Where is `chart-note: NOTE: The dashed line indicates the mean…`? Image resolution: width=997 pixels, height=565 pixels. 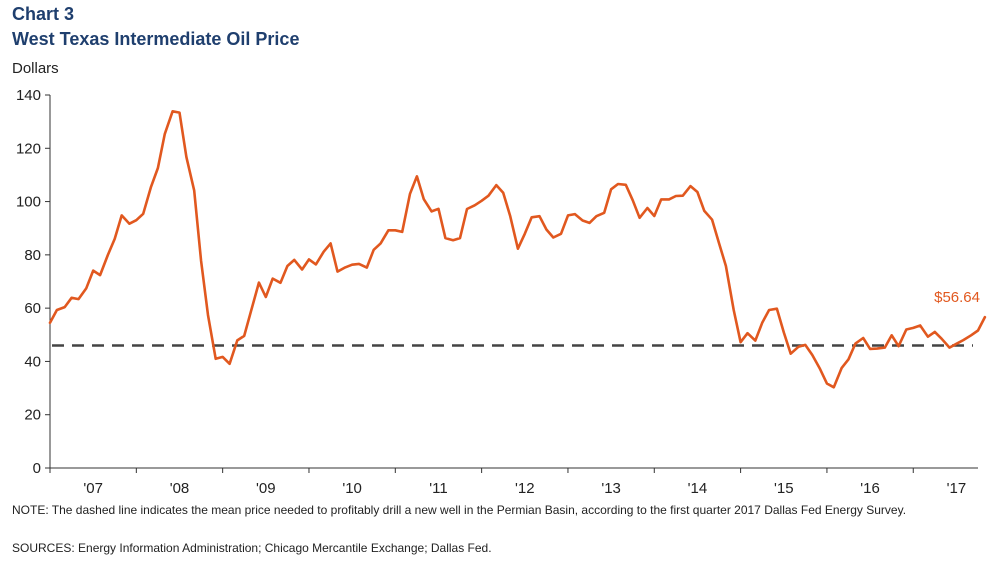
chart-note: NOTE: The dashed line indicates the mean… is located at coordinates (459, 510).